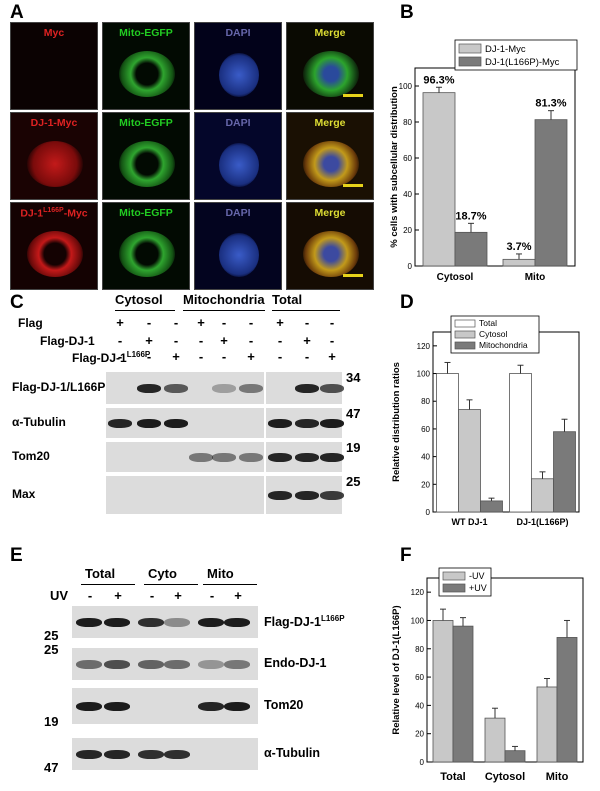 Image resolution: width=600 pixels, height=791 pixels. I want to click on y-axis-label: Relative level of DJ-1(L166P), so click(396, 669).